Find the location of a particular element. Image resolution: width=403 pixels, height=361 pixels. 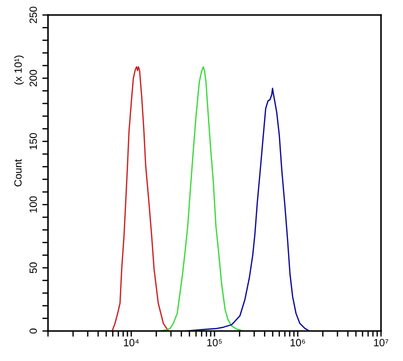

x-tick-label: 10⁷ is located at coordinates (381, 342).